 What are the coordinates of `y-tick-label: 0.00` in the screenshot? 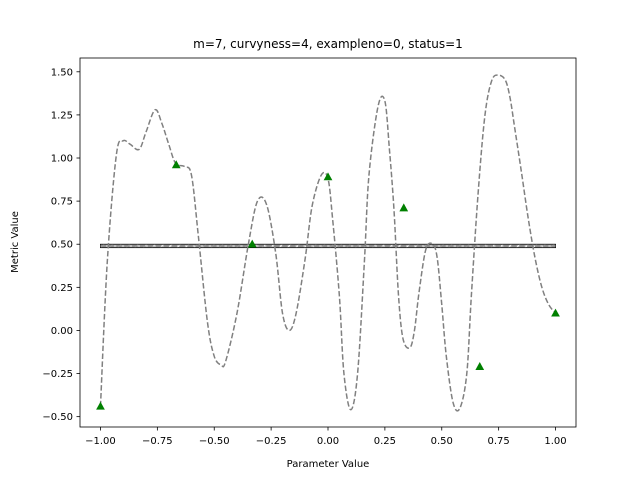 It's located at (62, 331).